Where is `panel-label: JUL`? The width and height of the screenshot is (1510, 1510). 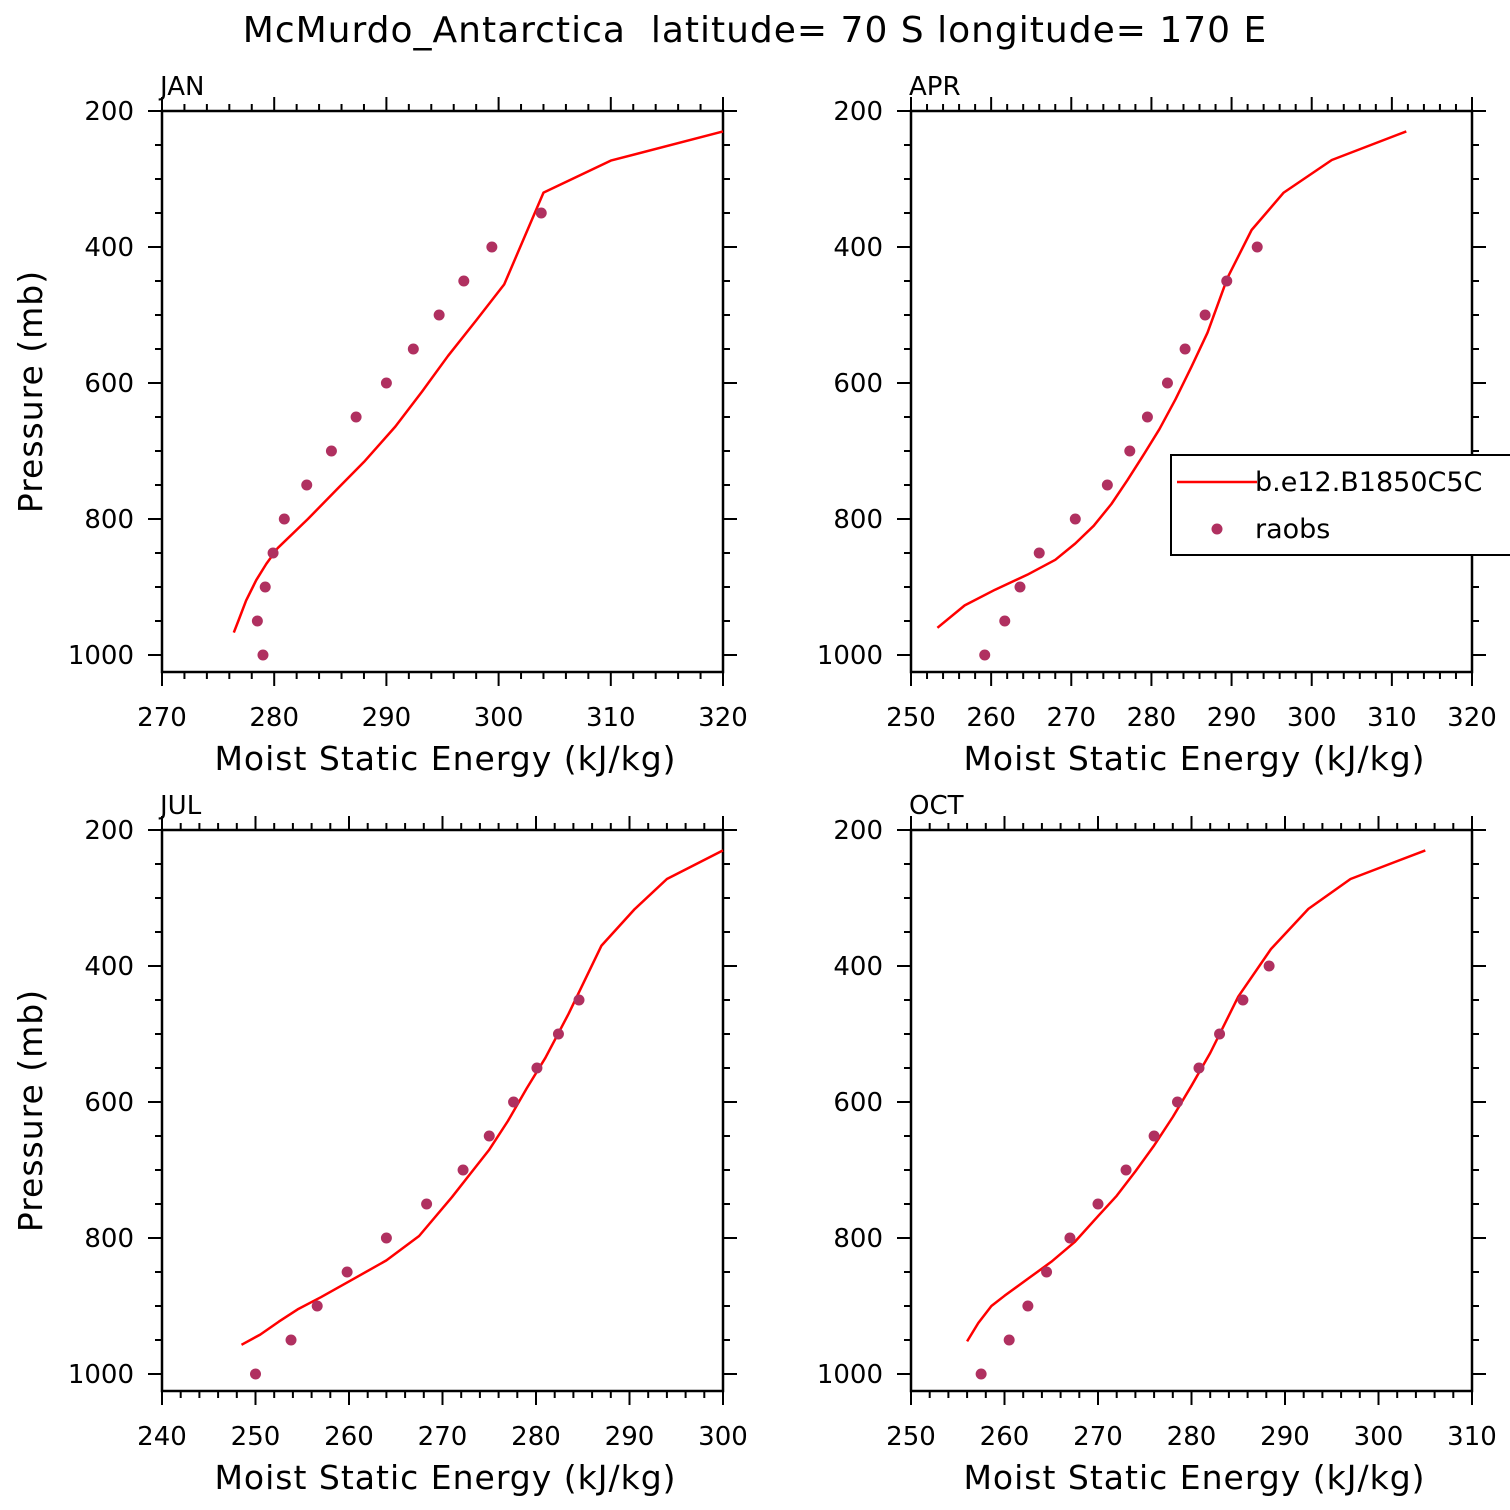 panel-label: JUL is located at coordinates (180, 806).